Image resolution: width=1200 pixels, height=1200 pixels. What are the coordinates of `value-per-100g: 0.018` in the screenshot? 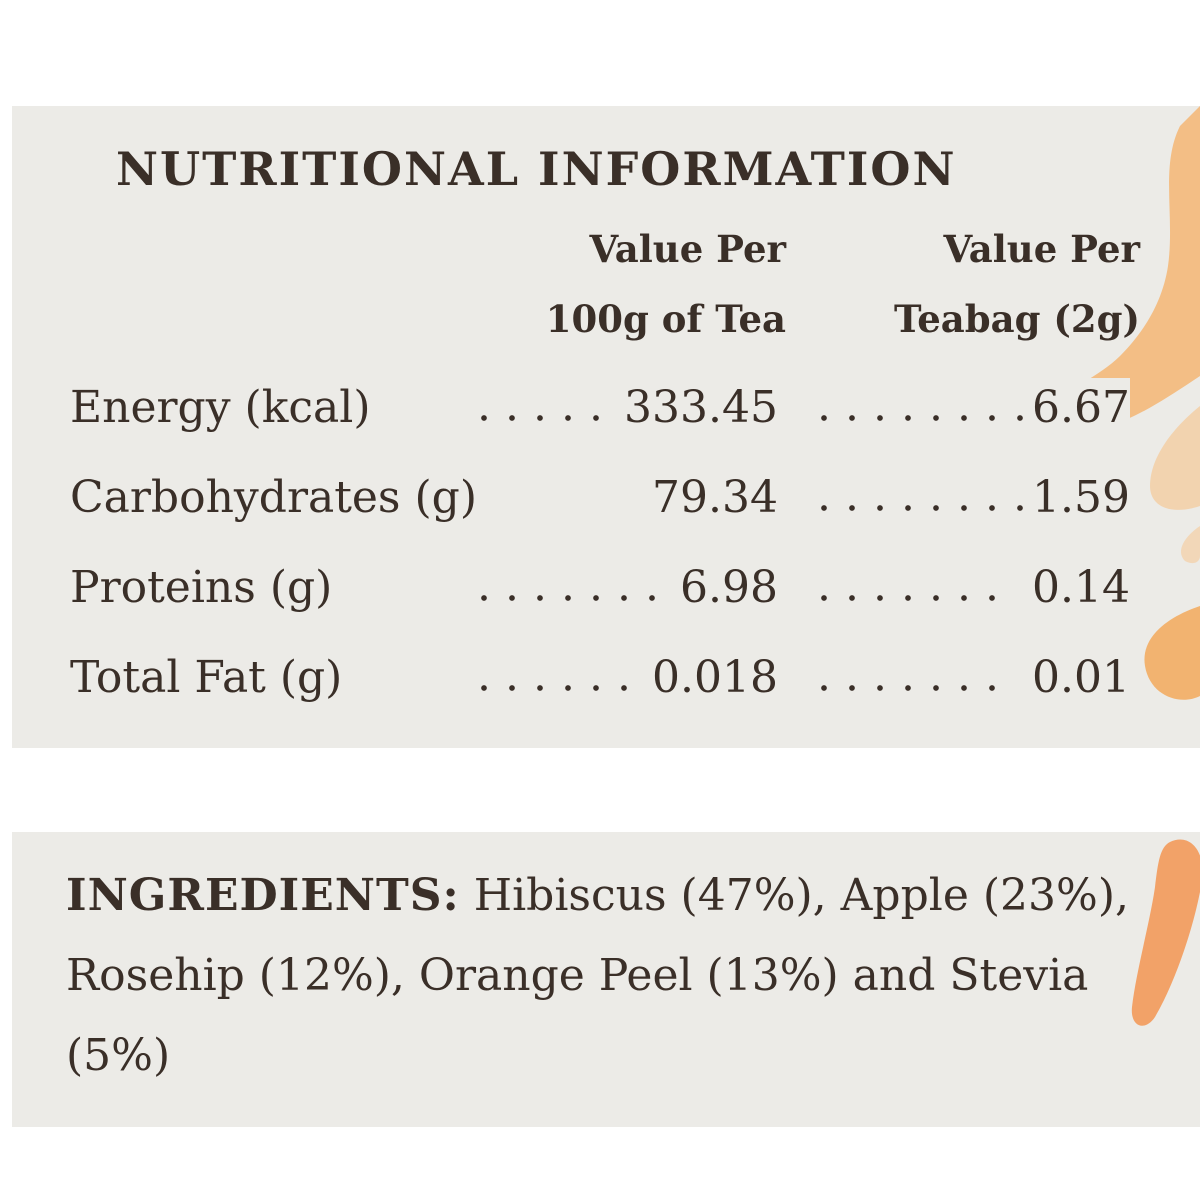 It's located at (715, 678).